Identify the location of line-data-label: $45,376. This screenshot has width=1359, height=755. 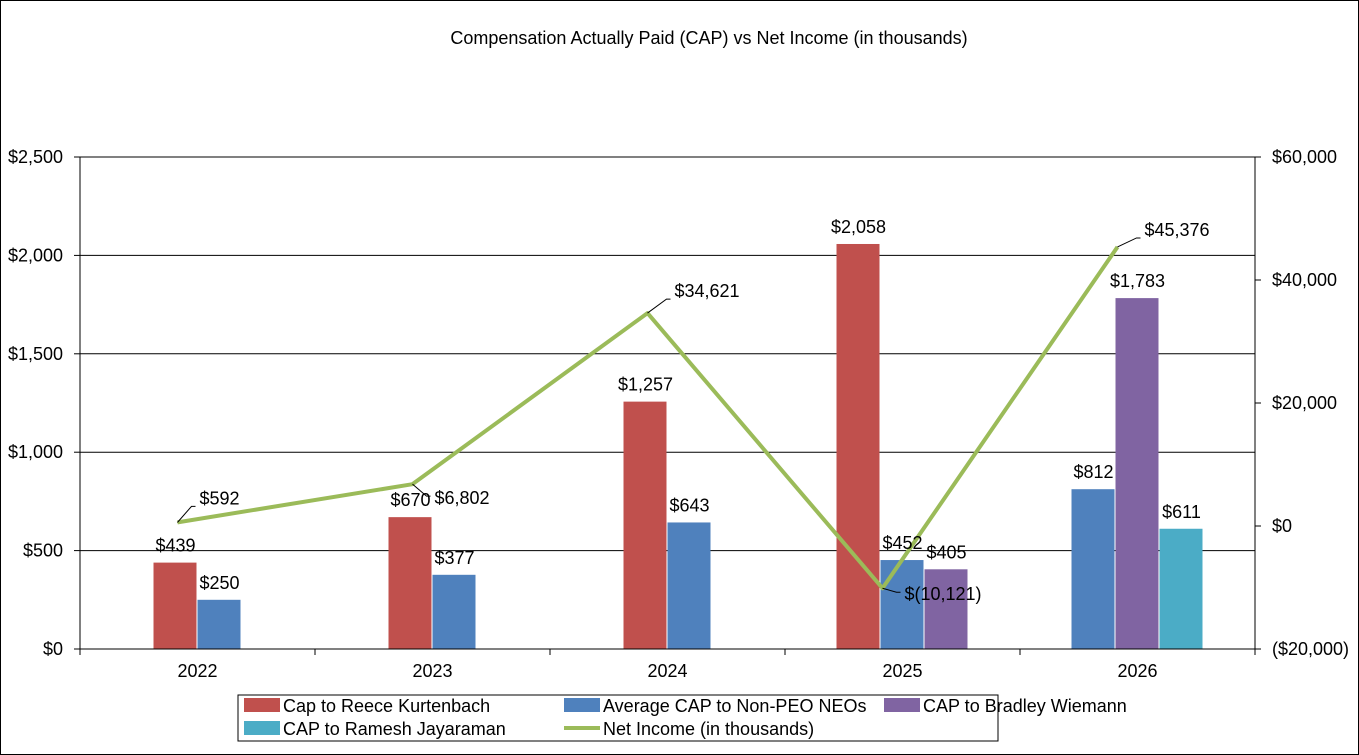
(1177, 230).